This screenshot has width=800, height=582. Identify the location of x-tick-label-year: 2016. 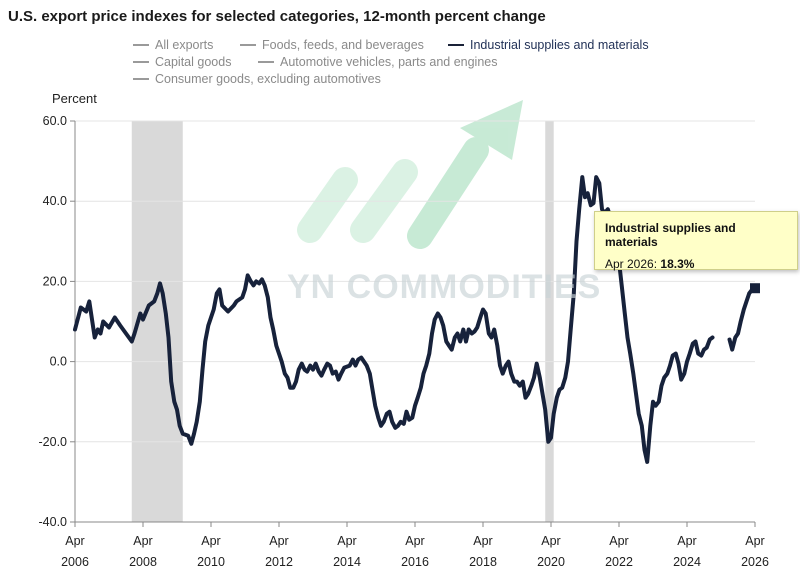
(415, 562).